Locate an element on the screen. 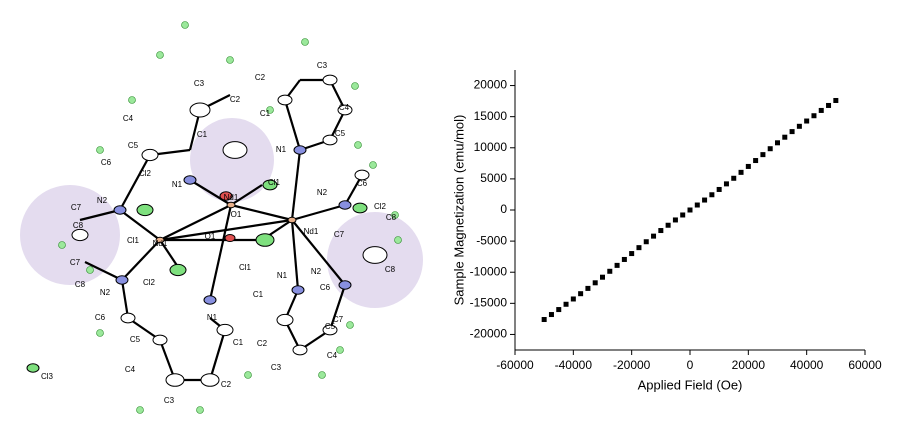 Image resolution: width=908 pixels, height=435 pixels. atom-label: Cl1 is located at coordinates (245, 267).